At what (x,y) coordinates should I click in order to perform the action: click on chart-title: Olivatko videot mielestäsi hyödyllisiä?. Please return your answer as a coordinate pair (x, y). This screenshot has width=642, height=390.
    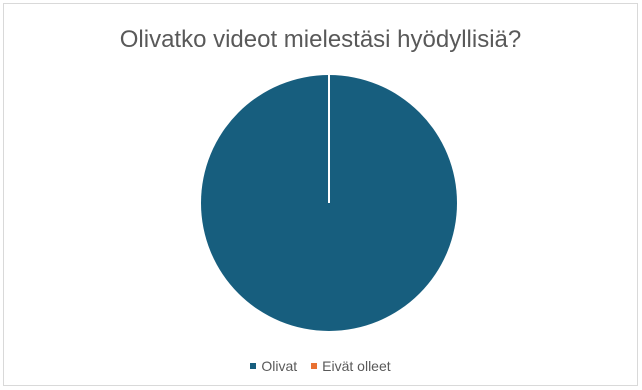
    Looking at the image, I should click on (320, 39).